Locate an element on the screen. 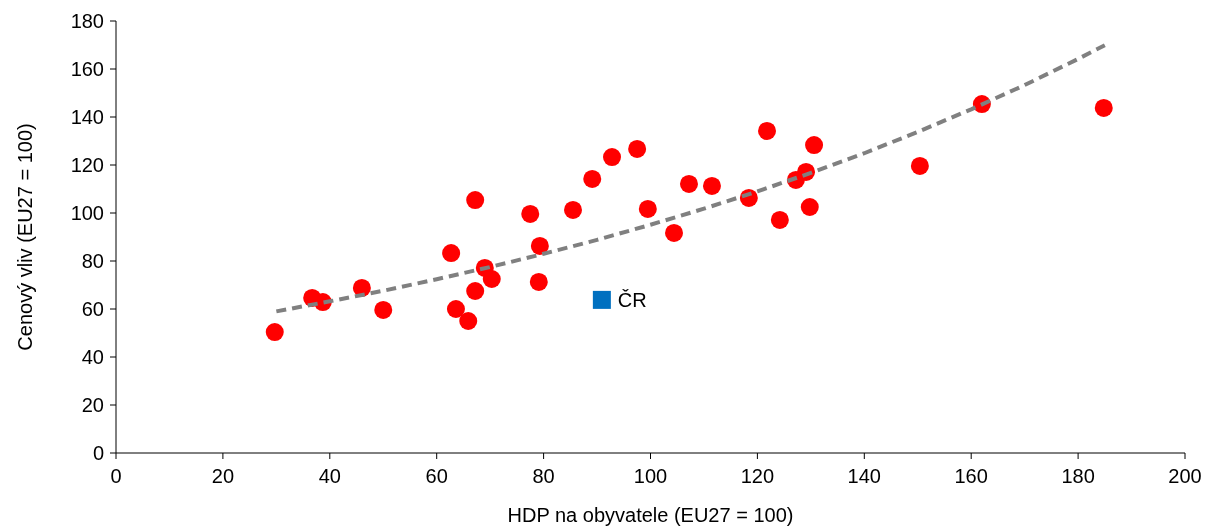 This screenshot has height=528, width=1208. y-tick-label: 100 is located at coordinates (87, 213).